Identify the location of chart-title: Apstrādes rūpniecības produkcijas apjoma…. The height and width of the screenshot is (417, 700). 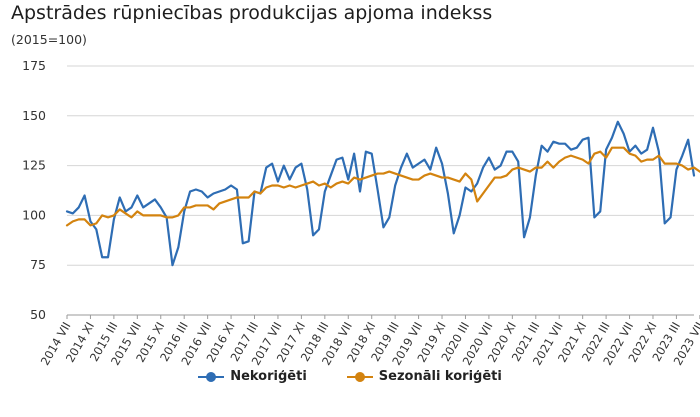
(252, 13).